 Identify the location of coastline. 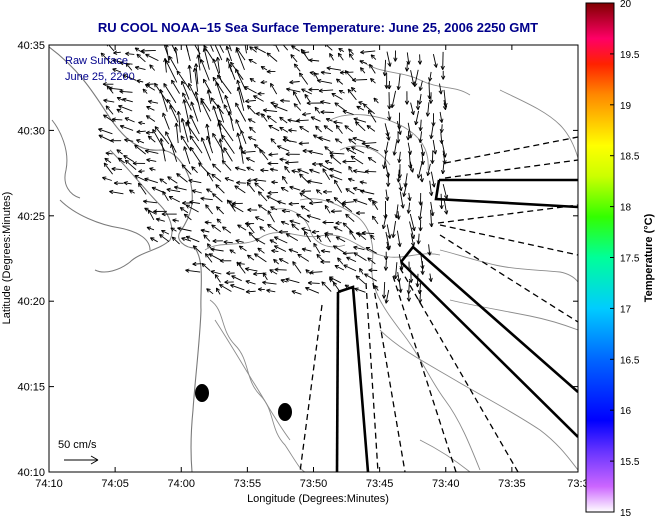
(105, 225).